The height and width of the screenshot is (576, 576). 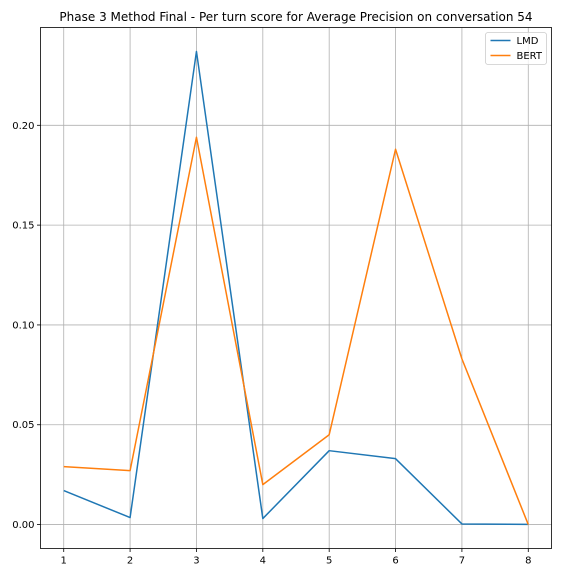 I want to click on x-tick-label: 3, so click(x=196, y=561).